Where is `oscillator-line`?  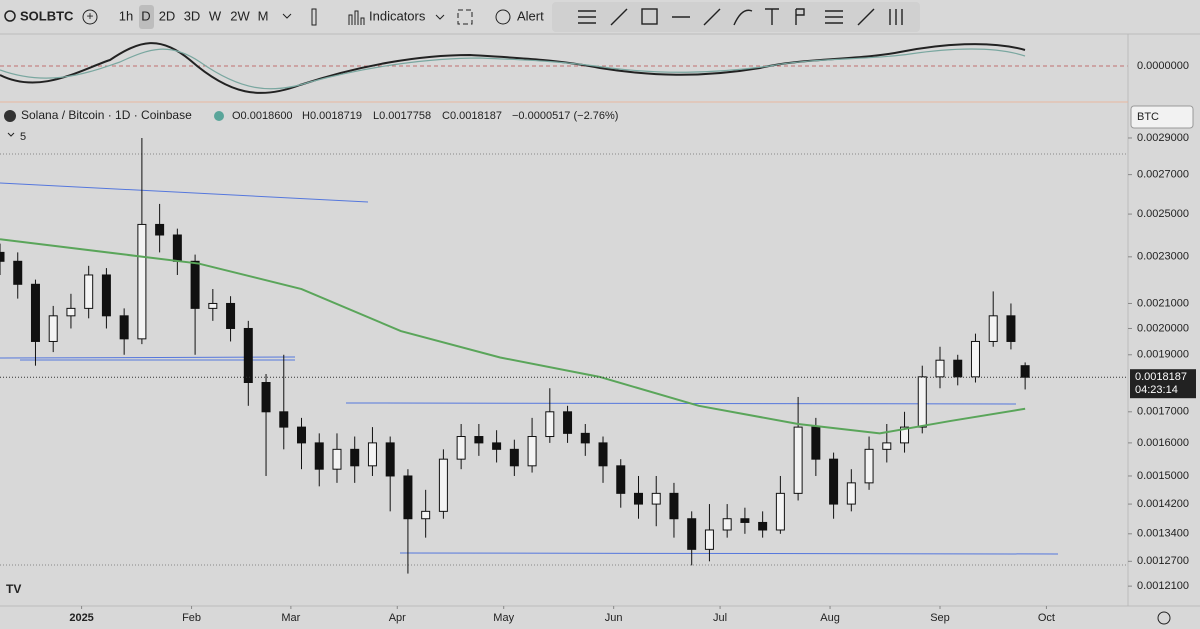
oscillator-line is located at coordinates (513, 68).